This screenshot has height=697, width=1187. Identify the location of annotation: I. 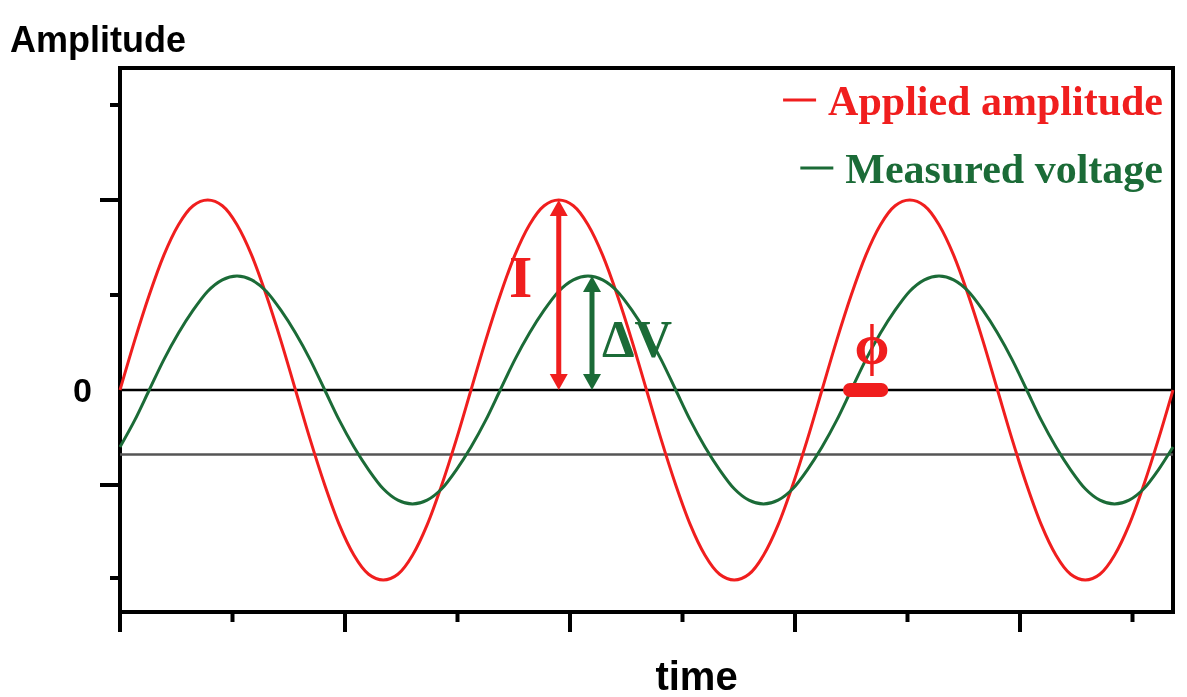
(521, 277).